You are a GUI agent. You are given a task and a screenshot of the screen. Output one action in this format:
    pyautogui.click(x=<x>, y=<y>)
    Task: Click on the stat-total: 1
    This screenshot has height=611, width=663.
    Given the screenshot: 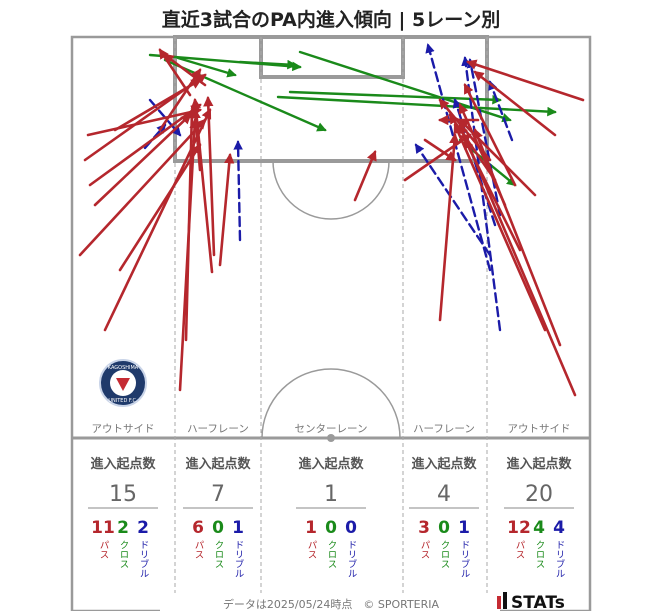 What is the action you would take?
    pyautogui.click(x=331, y=494)
    